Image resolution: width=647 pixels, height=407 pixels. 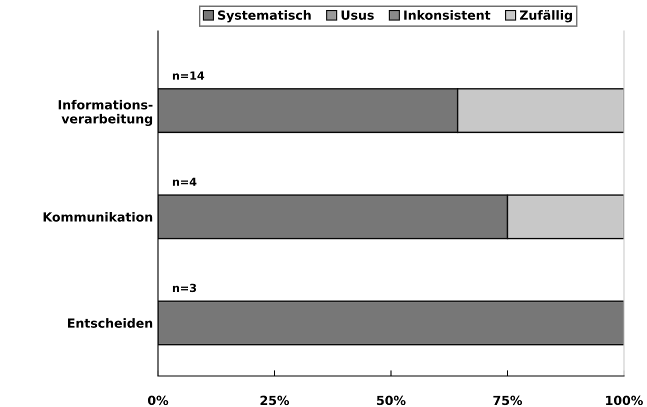 What do you see at coordinates (105, 113) in the screenshot?
I see `y-tick-label: Informations- verarbeitung` at bounding box center [105, 113].